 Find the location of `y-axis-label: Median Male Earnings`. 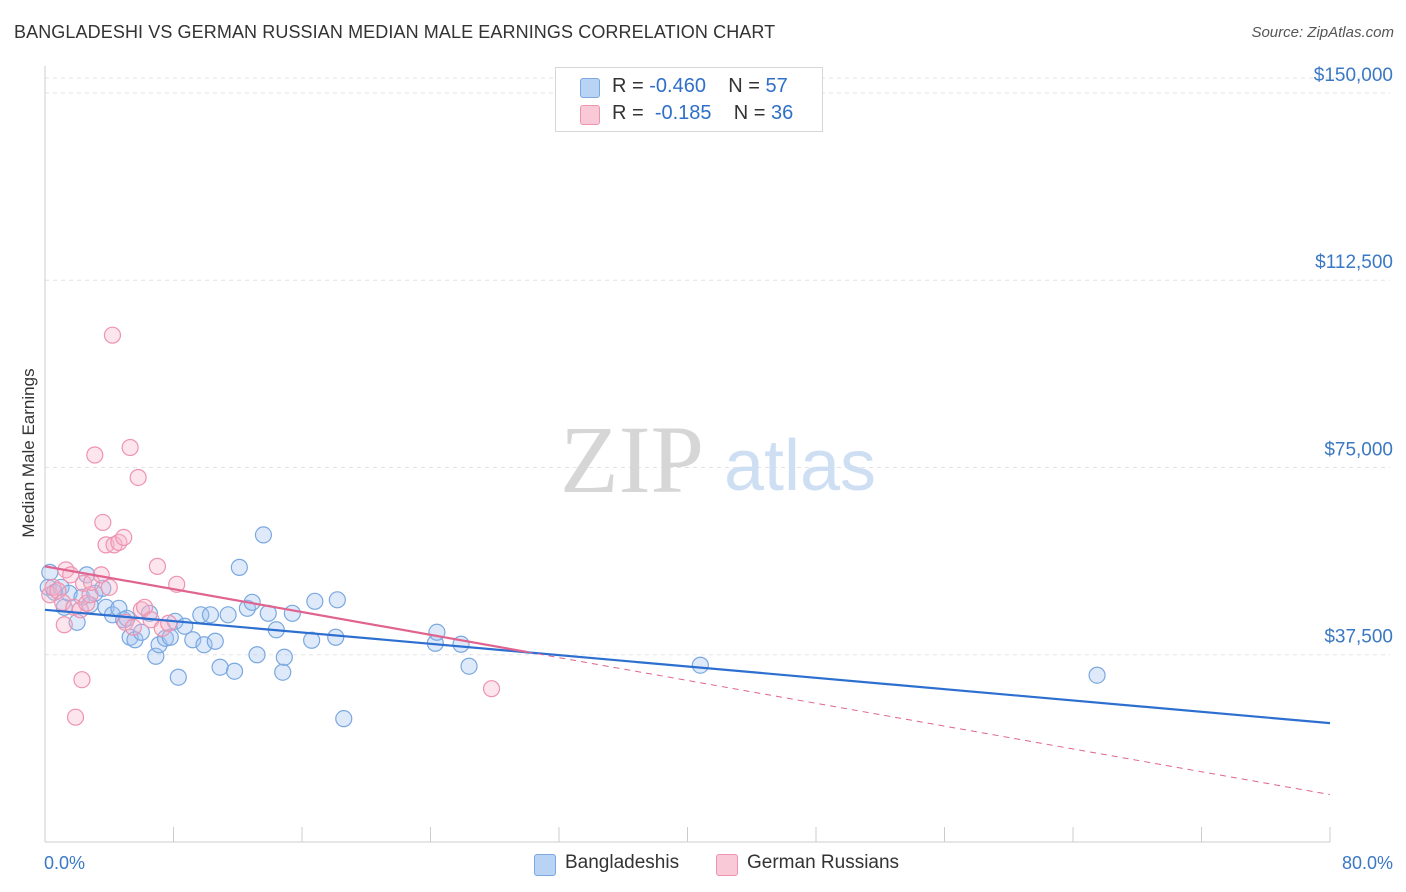

y-axis-label: Median Male Earnings is located at coordinates (28, 452).